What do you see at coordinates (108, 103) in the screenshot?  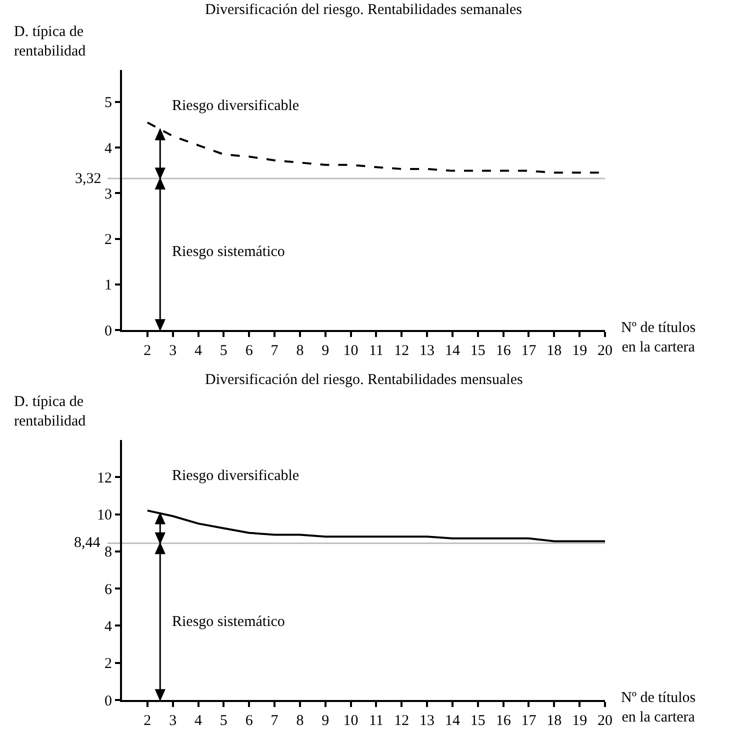 I see `y-tick-label: 5` at bounding box center [108, 103].